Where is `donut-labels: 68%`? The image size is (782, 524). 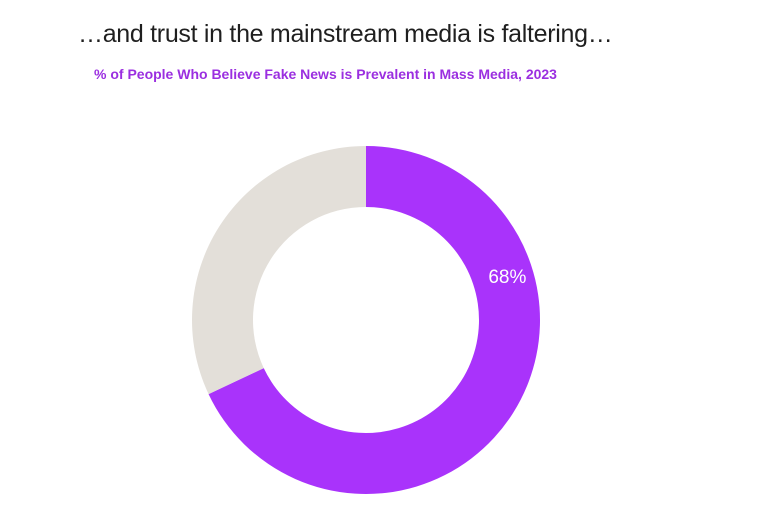 donut-labels: 68% is located at coordinates (507, 277).